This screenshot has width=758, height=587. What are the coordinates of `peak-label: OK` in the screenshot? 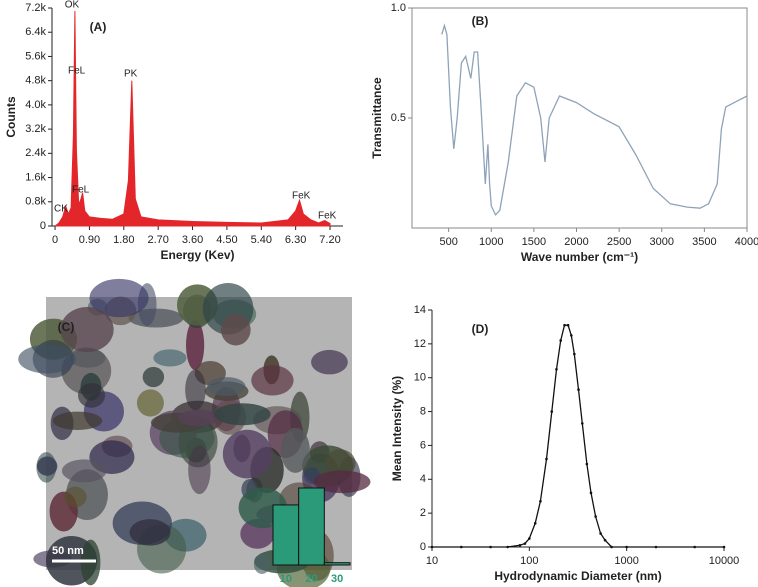 It's located at (72, 5).